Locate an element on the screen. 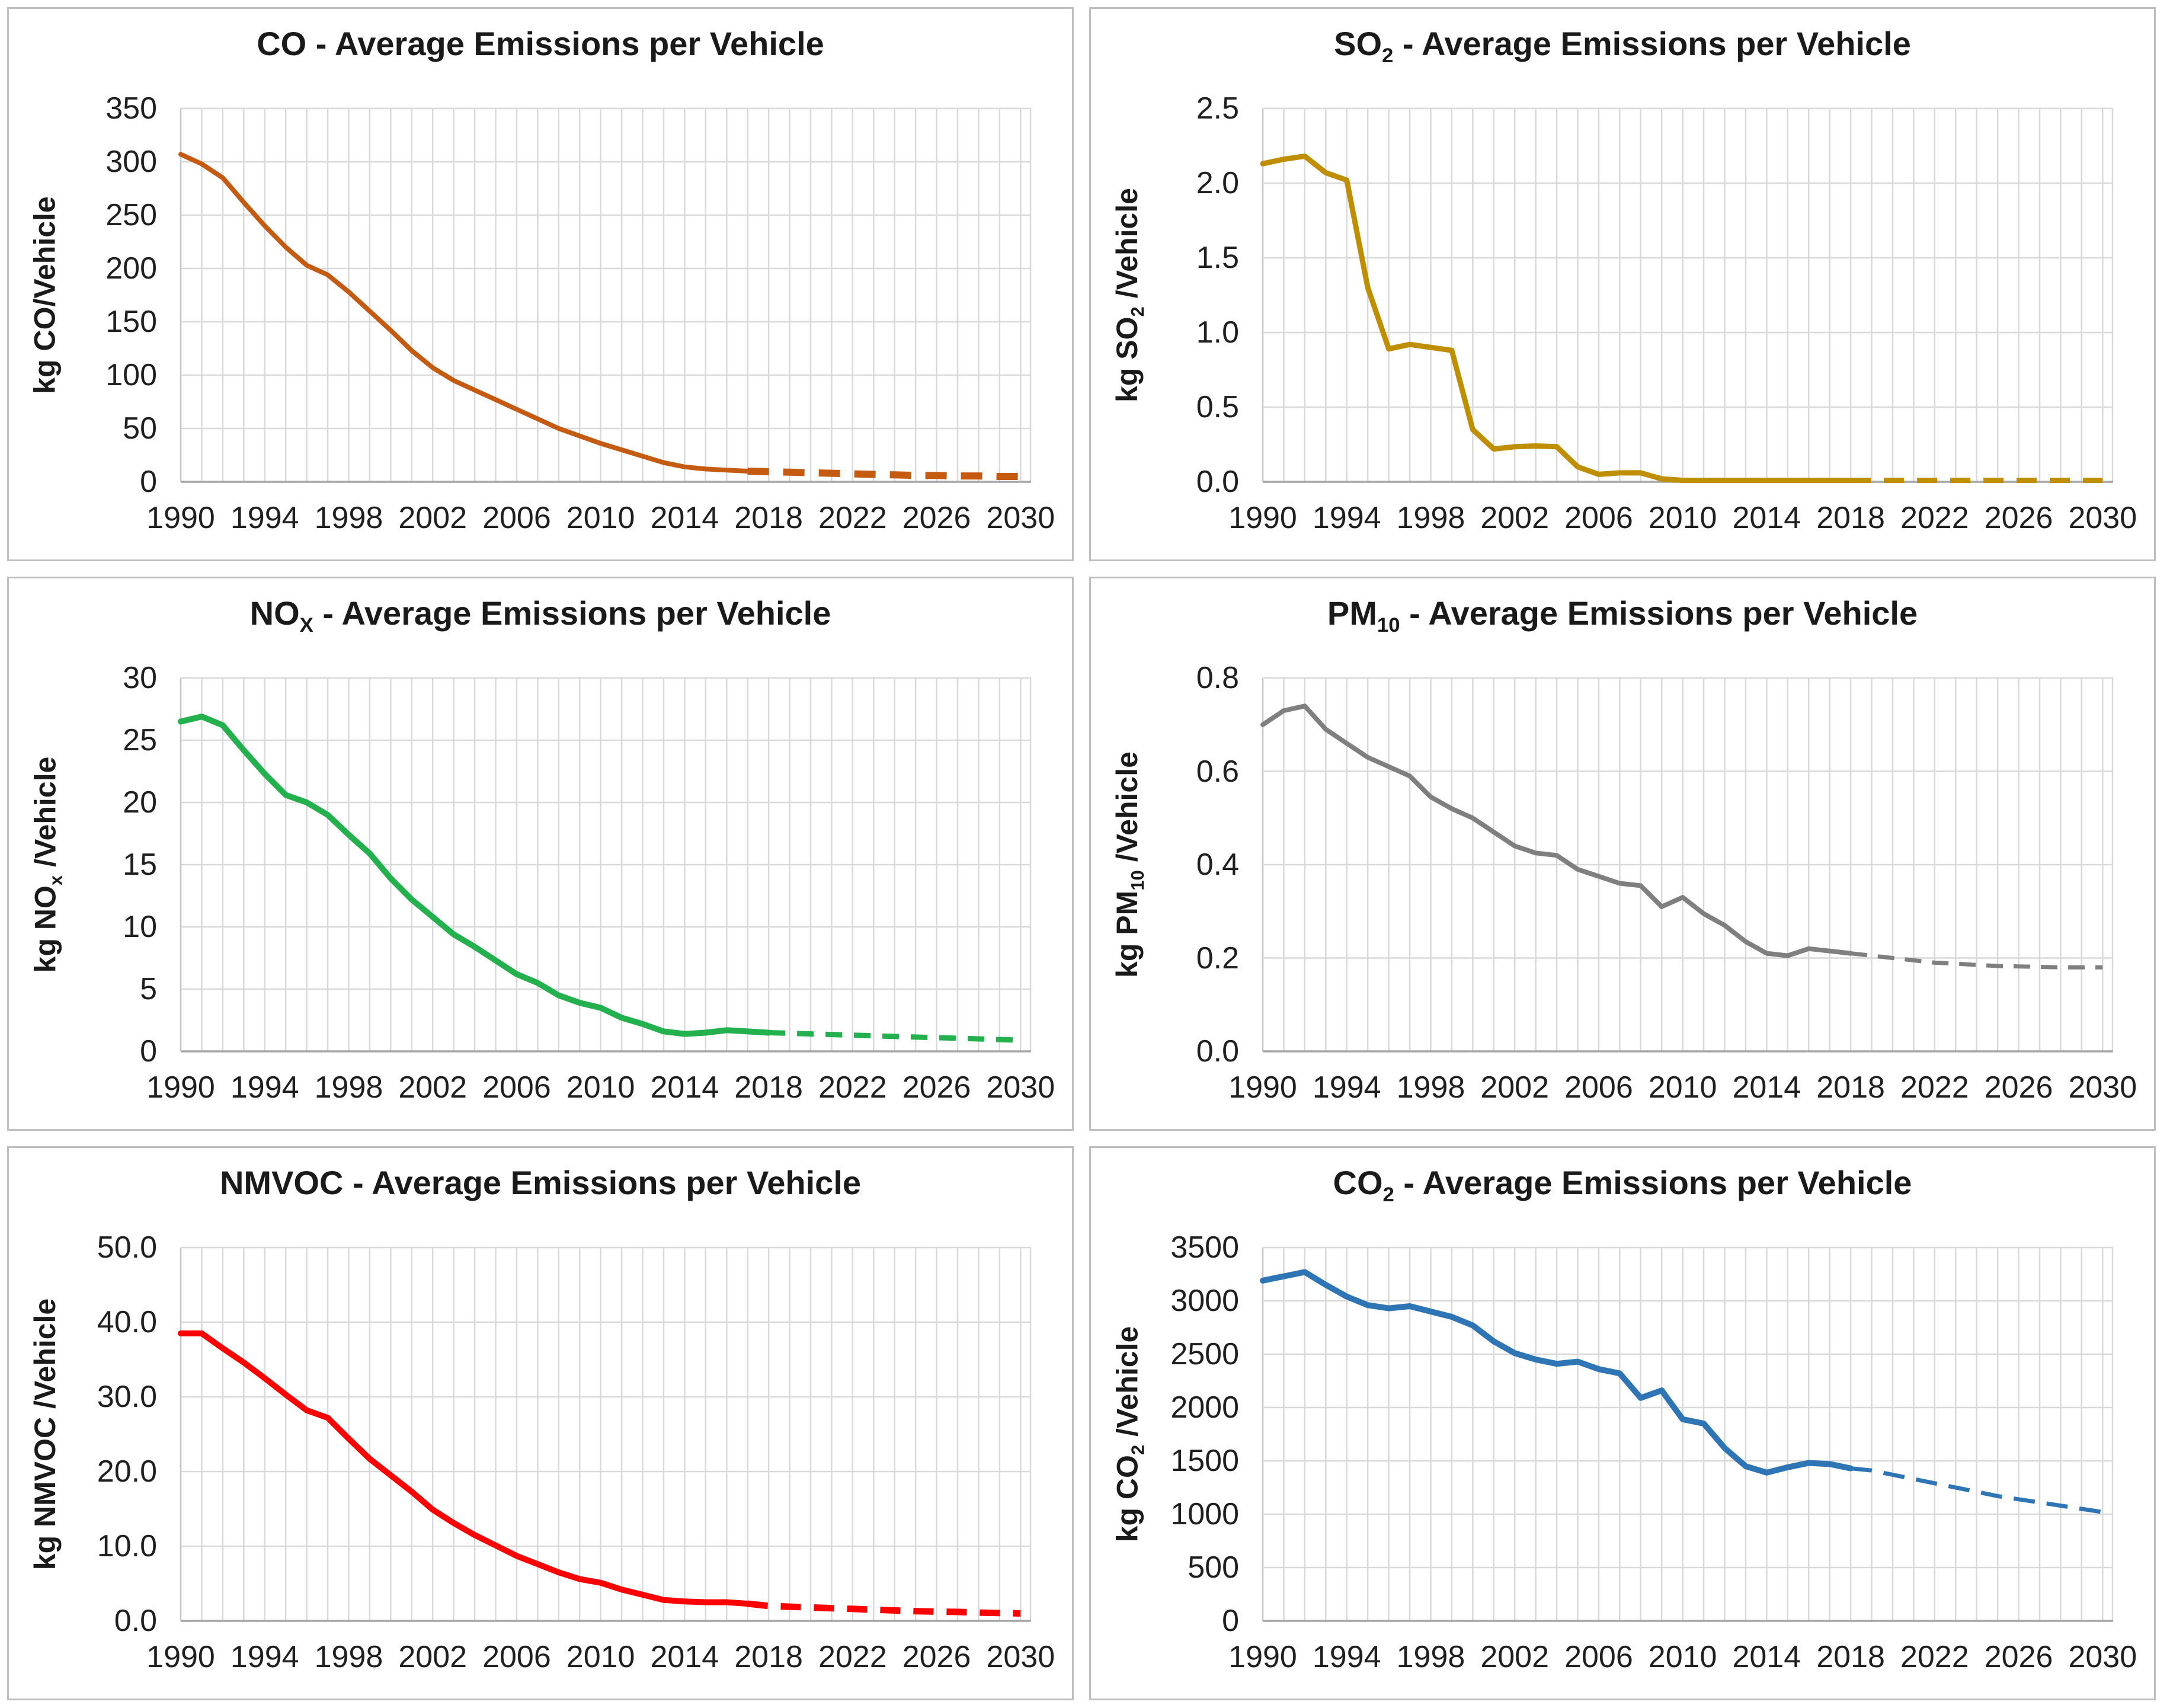 This screenshot has width=2170, height=1708. y-tick-label: 0.8 is located at coordinates (1217, 678).